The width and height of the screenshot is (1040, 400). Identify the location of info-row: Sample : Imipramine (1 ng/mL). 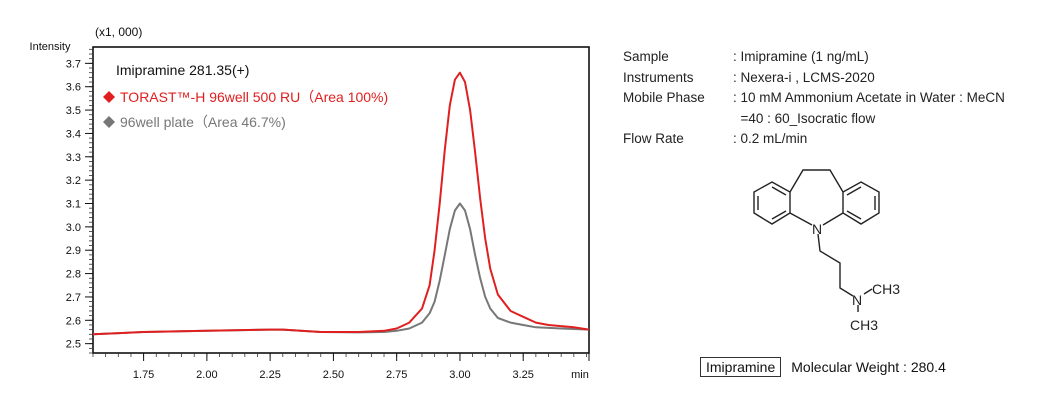
(814, 57).